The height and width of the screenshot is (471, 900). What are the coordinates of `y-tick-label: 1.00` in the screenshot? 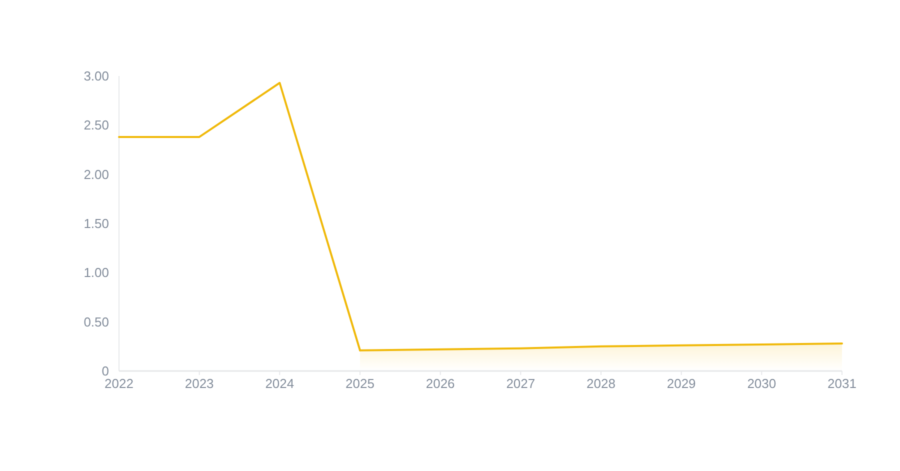 It's located at (96, 272).